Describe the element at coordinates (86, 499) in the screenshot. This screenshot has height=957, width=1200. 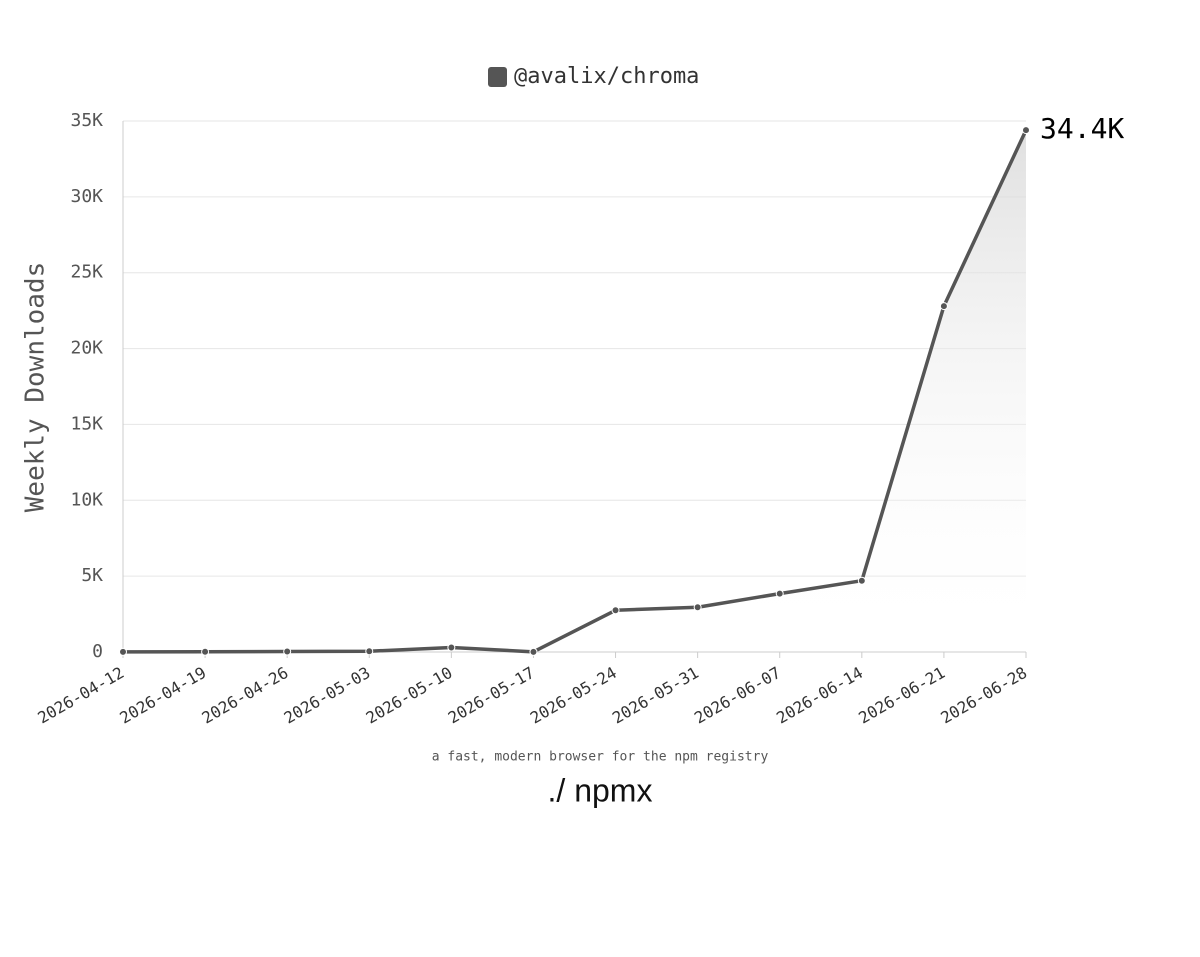
I see `y-tick-label: 10K` at that location.